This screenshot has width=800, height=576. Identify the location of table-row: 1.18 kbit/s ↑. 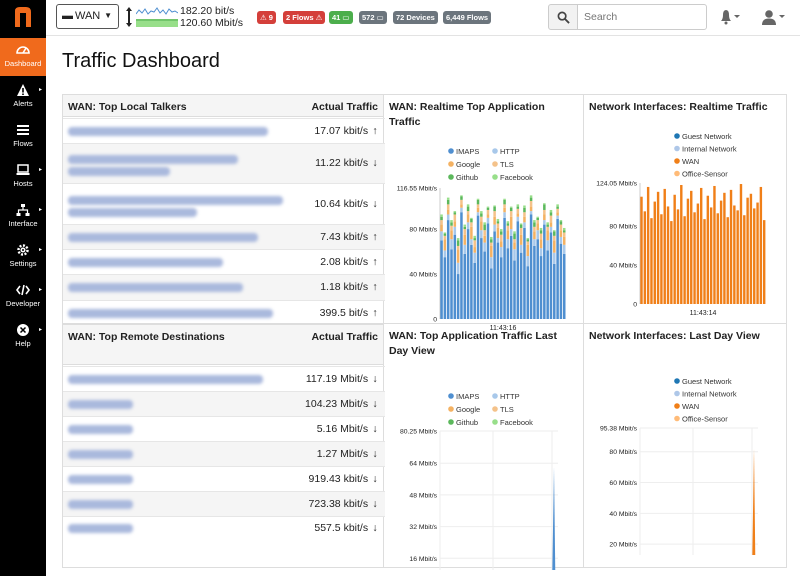
(224, 287).